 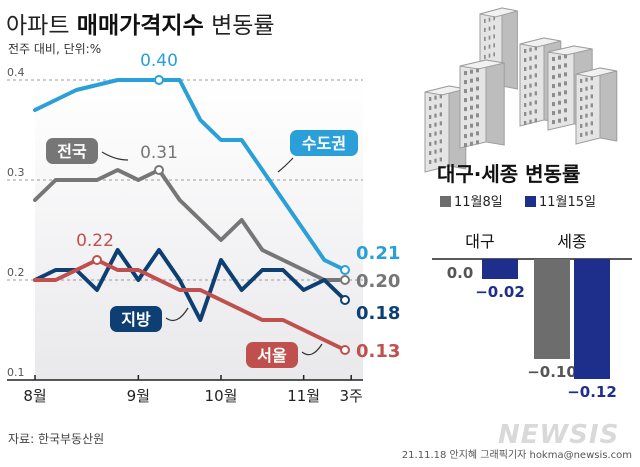 I want to click on bar-category-label: 대구, so click(x=479, y=241).